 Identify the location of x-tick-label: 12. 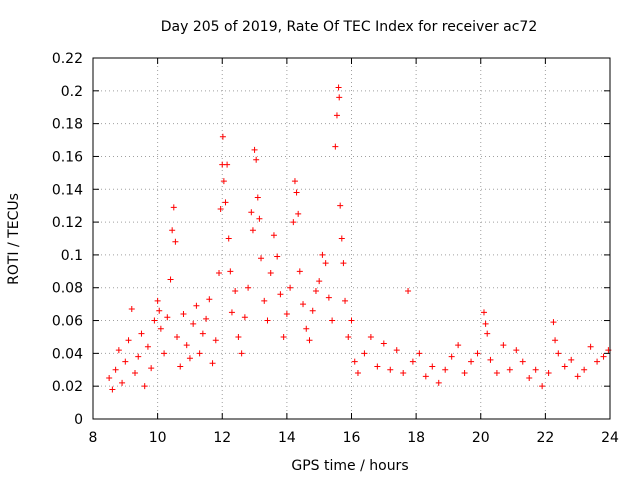
(222, 438).